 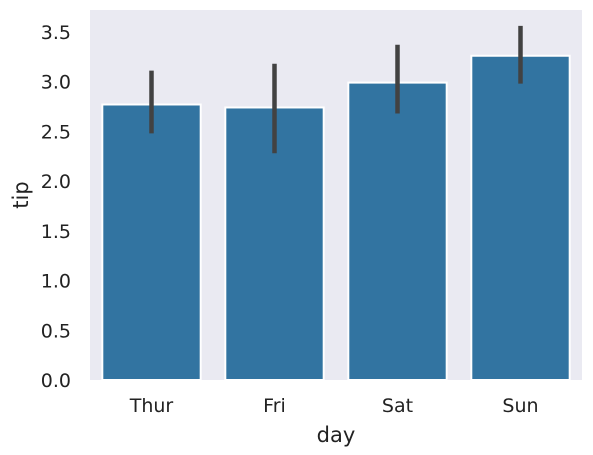 What do you see at coordinates (56, 132) in the screenshot?
I see `y-tick-label: 2.5` at bounding box center [56, 132].